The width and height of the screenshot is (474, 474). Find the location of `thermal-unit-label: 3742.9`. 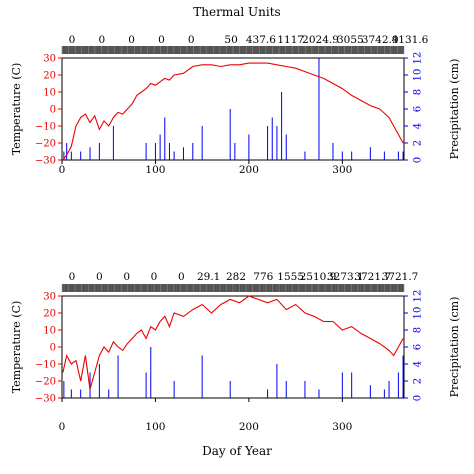

thermal-unit-label: 3742.9 is located at coordinates (380, 40).